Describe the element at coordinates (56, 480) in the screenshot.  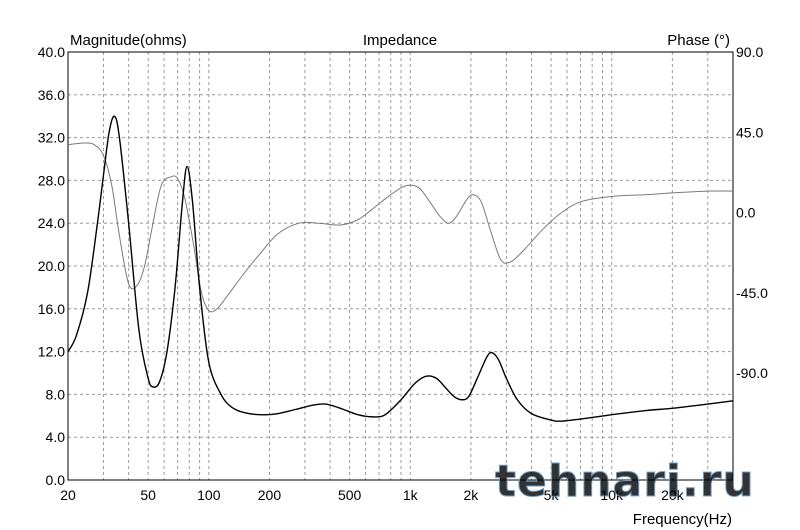
I see `y-tick-label: 0.0` at that location.